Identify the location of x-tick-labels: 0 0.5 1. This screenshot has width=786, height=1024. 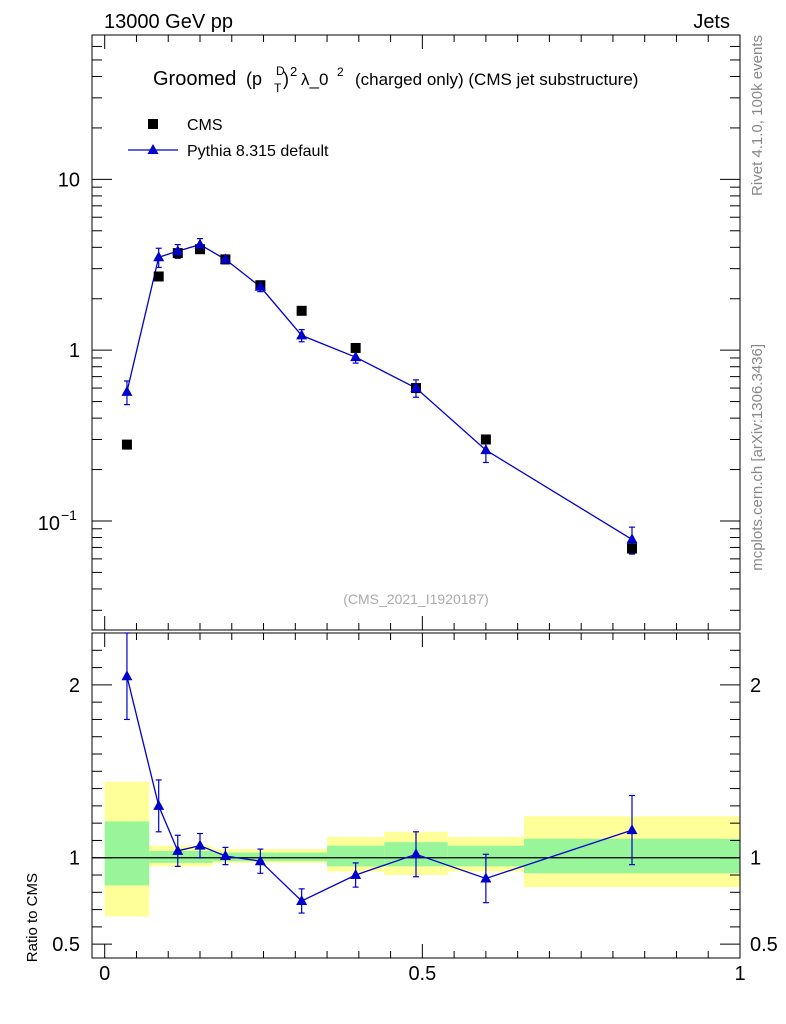
(422, 974).